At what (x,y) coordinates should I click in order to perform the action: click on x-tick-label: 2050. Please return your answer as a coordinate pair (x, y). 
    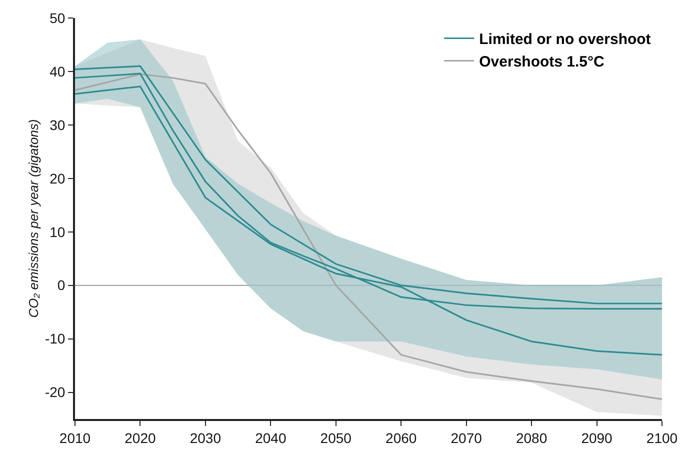
    Looking at the image, I should click on (336, 438).